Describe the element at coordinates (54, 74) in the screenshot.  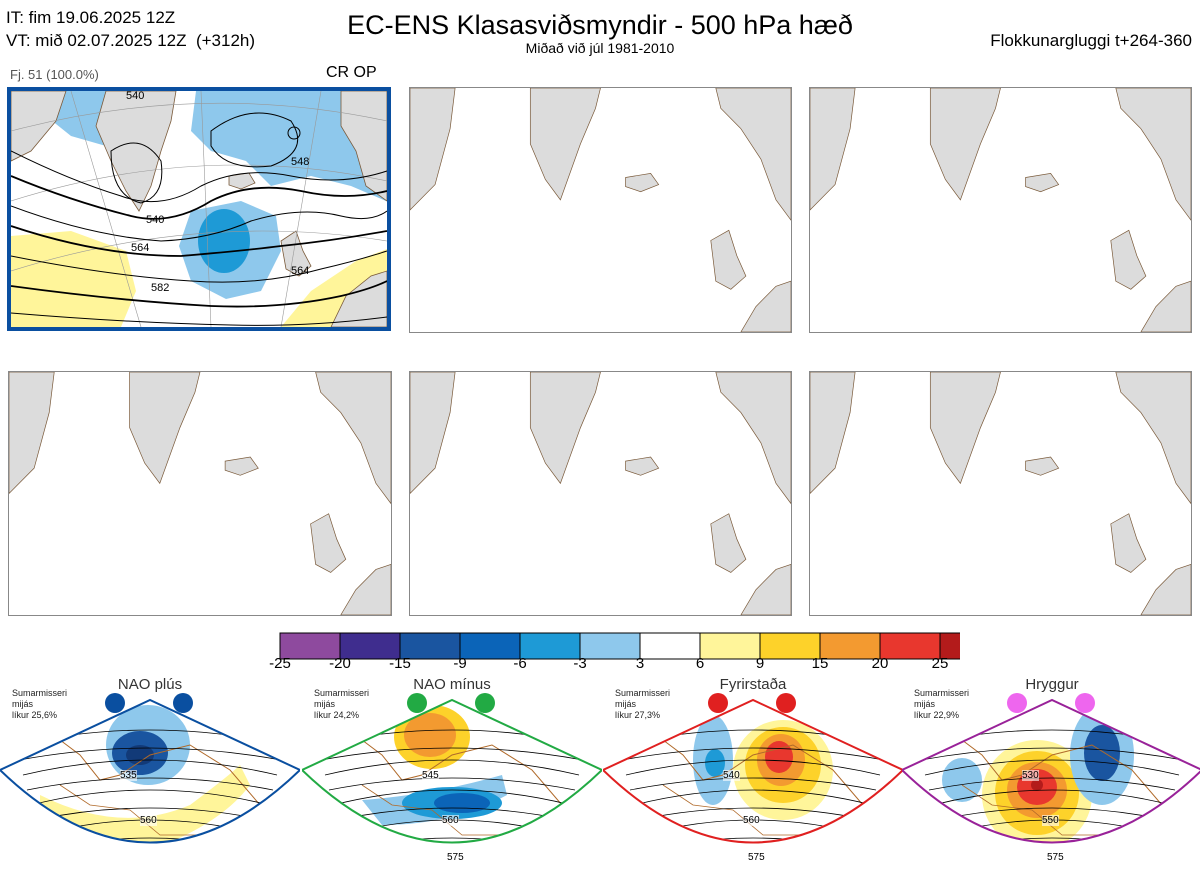
I see `members-label: Fj. 51 (100.0%)` at that location.